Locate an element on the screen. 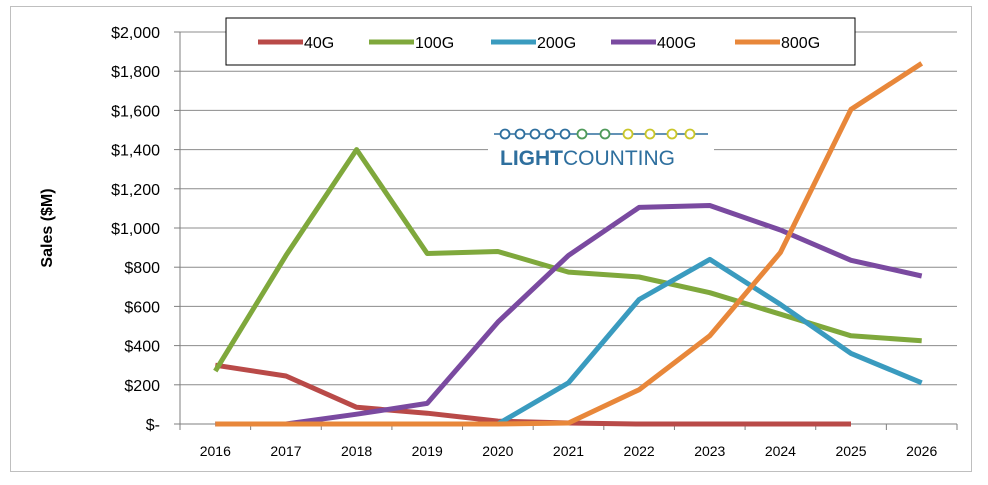  legend-label-400g: 400G is located at coordinates (676, 43).